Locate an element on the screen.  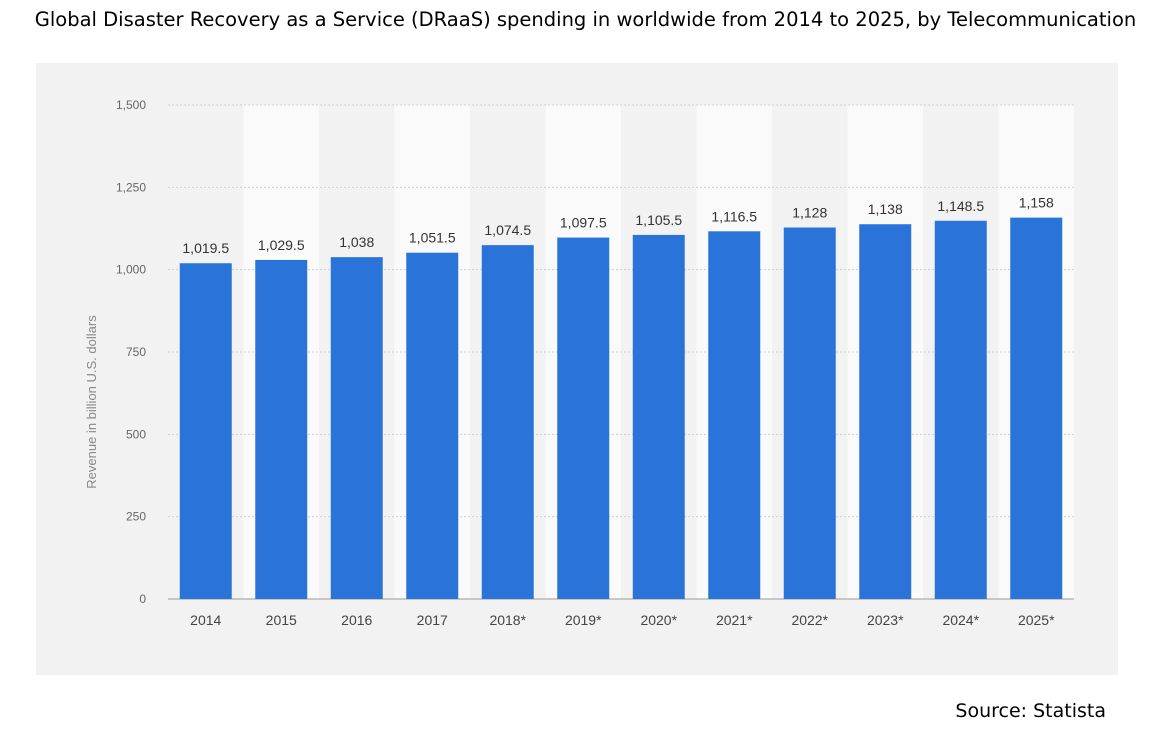
value-label: 1,138 is located at coordinates (885, 209).